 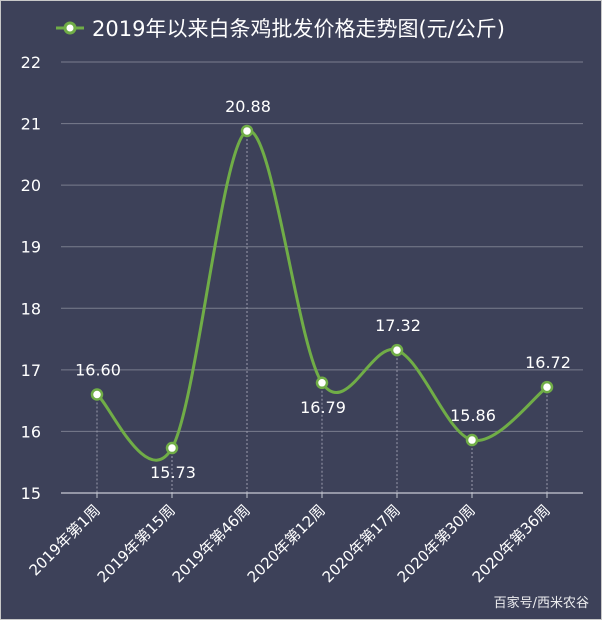 I want to click on y-tick-label: 18, so click(x=31, y=308).